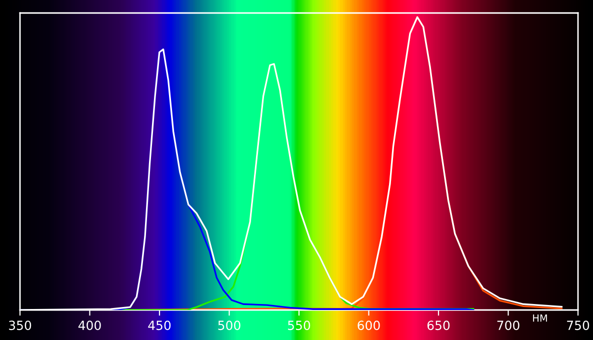  Describe the element at coordinates (578, 325) in the screenshot. I see `x-tick-label: 750` at that location.